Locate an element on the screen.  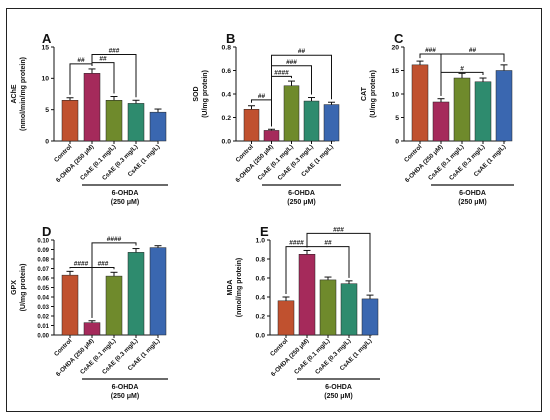
y-tick-label: 0.10 is located at coordinates (43, 241).